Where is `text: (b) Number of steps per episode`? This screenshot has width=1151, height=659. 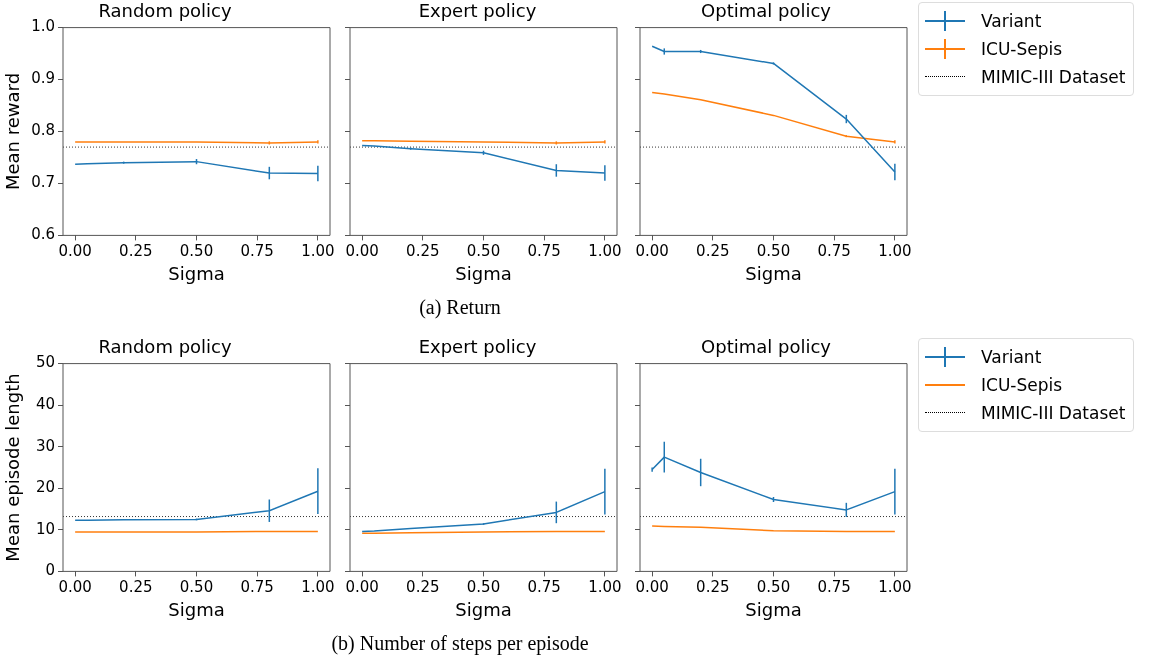
text: (b) Number of steps per episode is located at coordinates (460, 643).